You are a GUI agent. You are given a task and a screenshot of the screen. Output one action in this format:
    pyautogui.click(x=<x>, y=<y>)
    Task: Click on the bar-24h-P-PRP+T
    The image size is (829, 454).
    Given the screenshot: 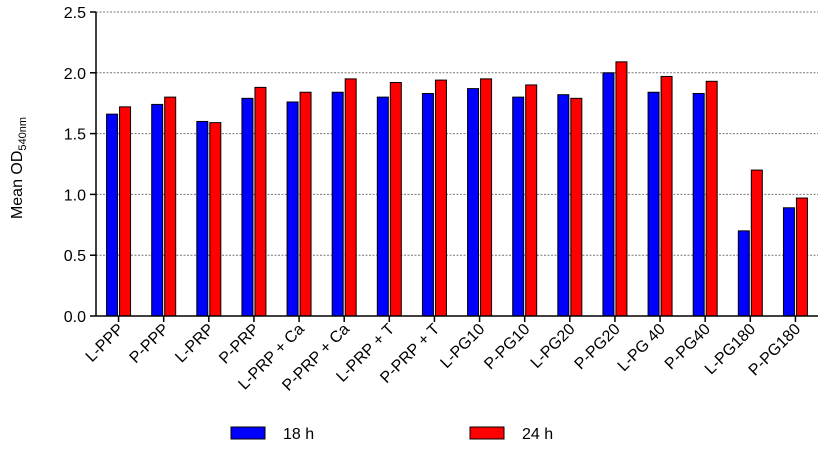 What is the action you would take?
    pyautogui.click(x=440, y=198)
    